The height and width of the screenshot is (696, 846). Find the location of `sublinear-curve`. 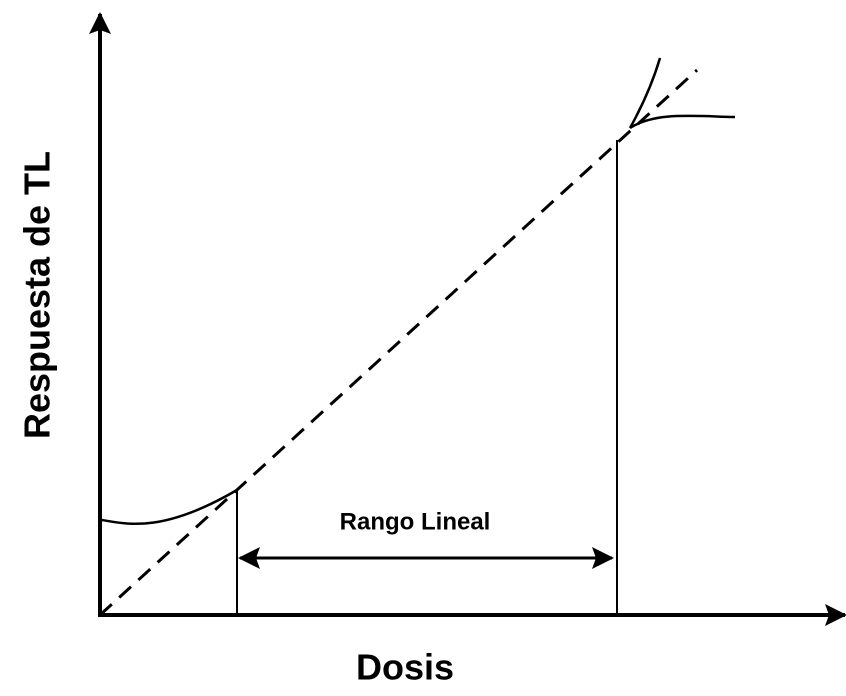

sublinear-curve is located at coordinates (169, 507).